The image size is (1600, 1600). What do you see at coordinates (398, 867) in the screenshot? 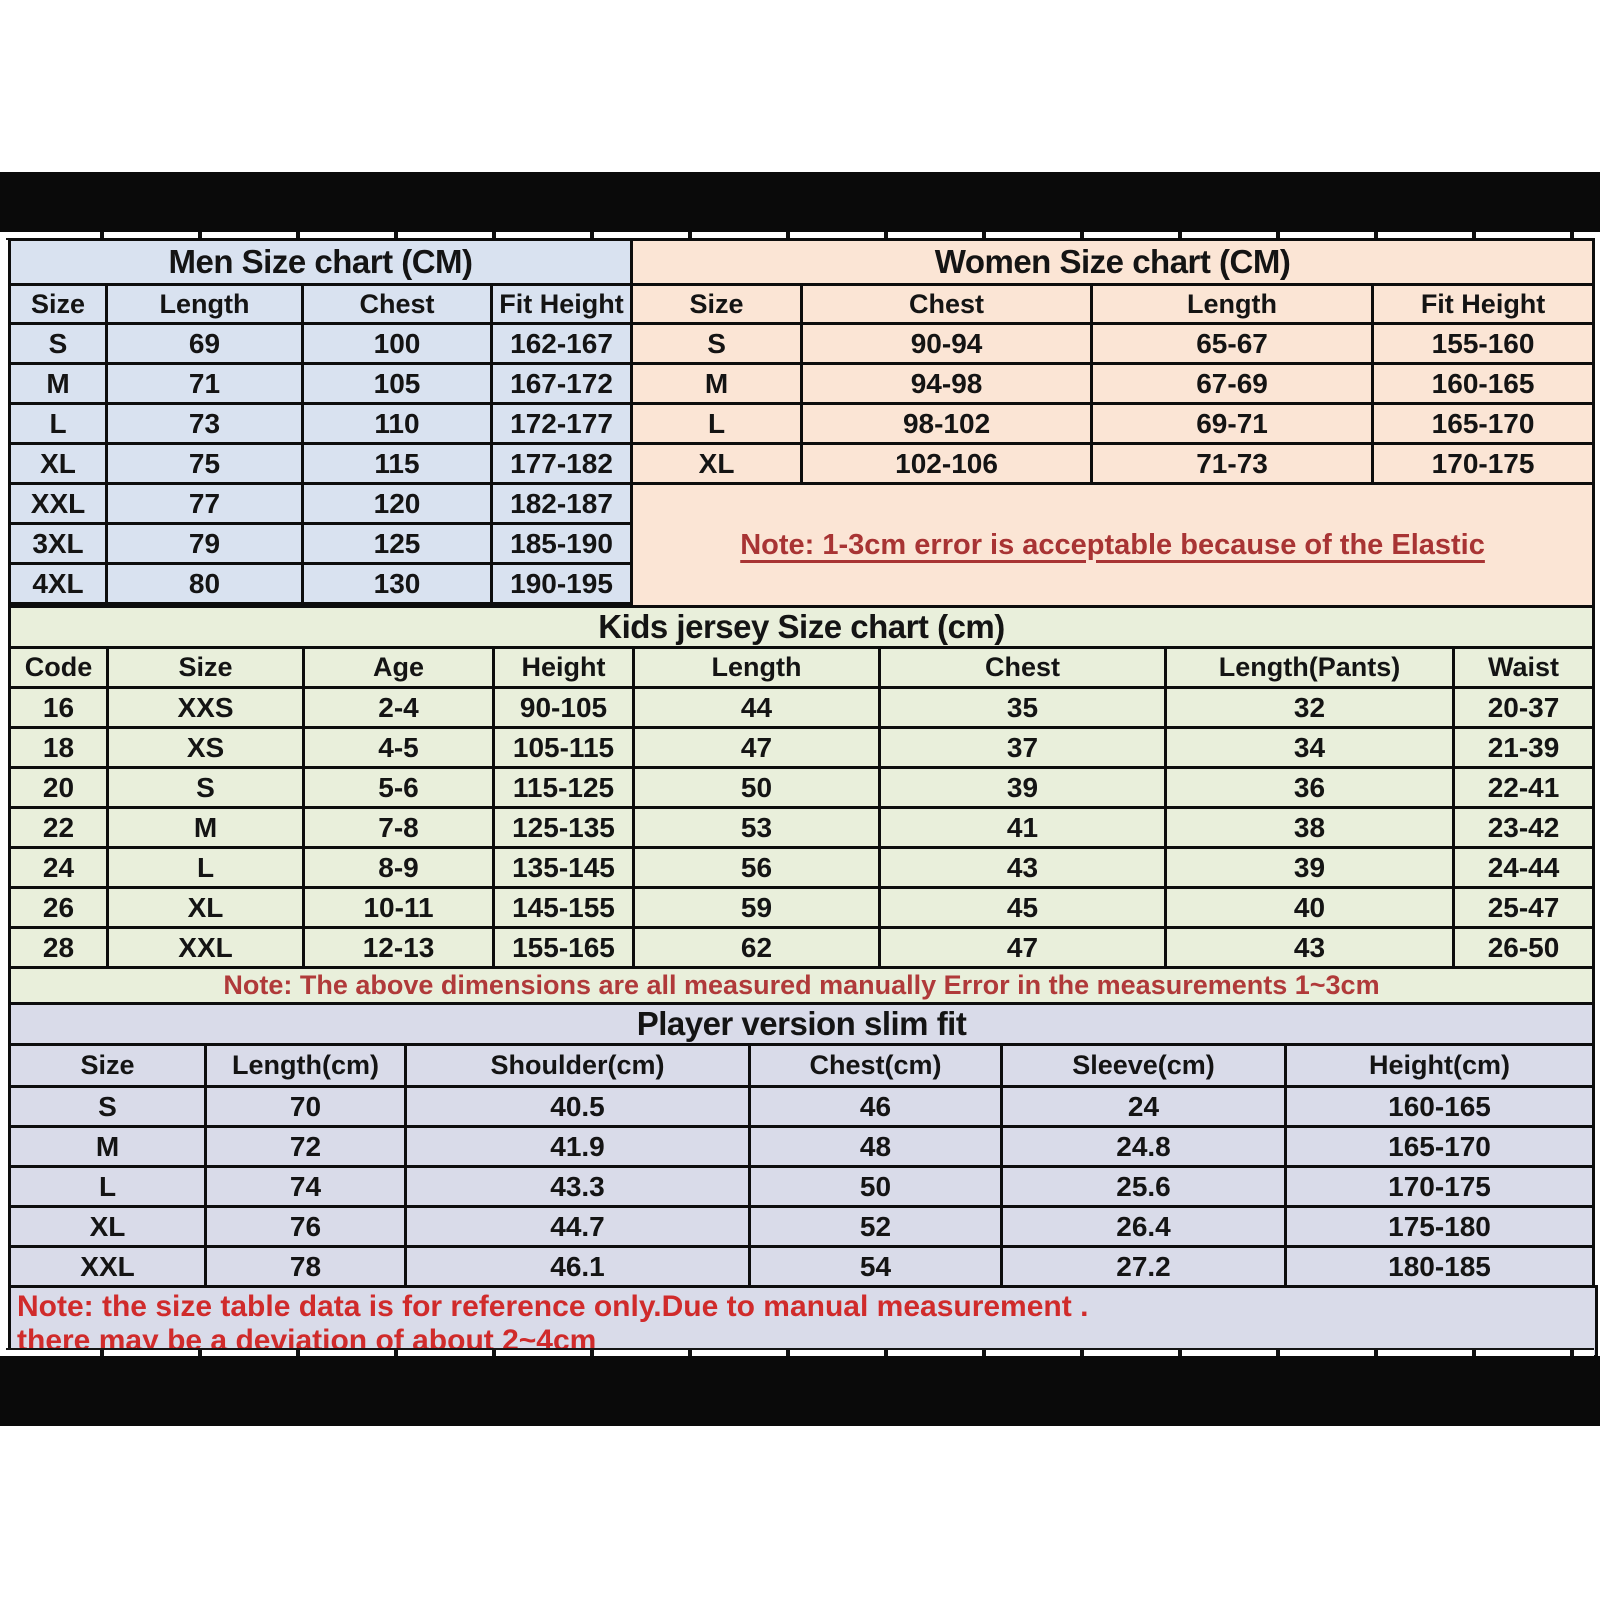
I see `table-cell: 8-9` at bounding box center [398, 867].